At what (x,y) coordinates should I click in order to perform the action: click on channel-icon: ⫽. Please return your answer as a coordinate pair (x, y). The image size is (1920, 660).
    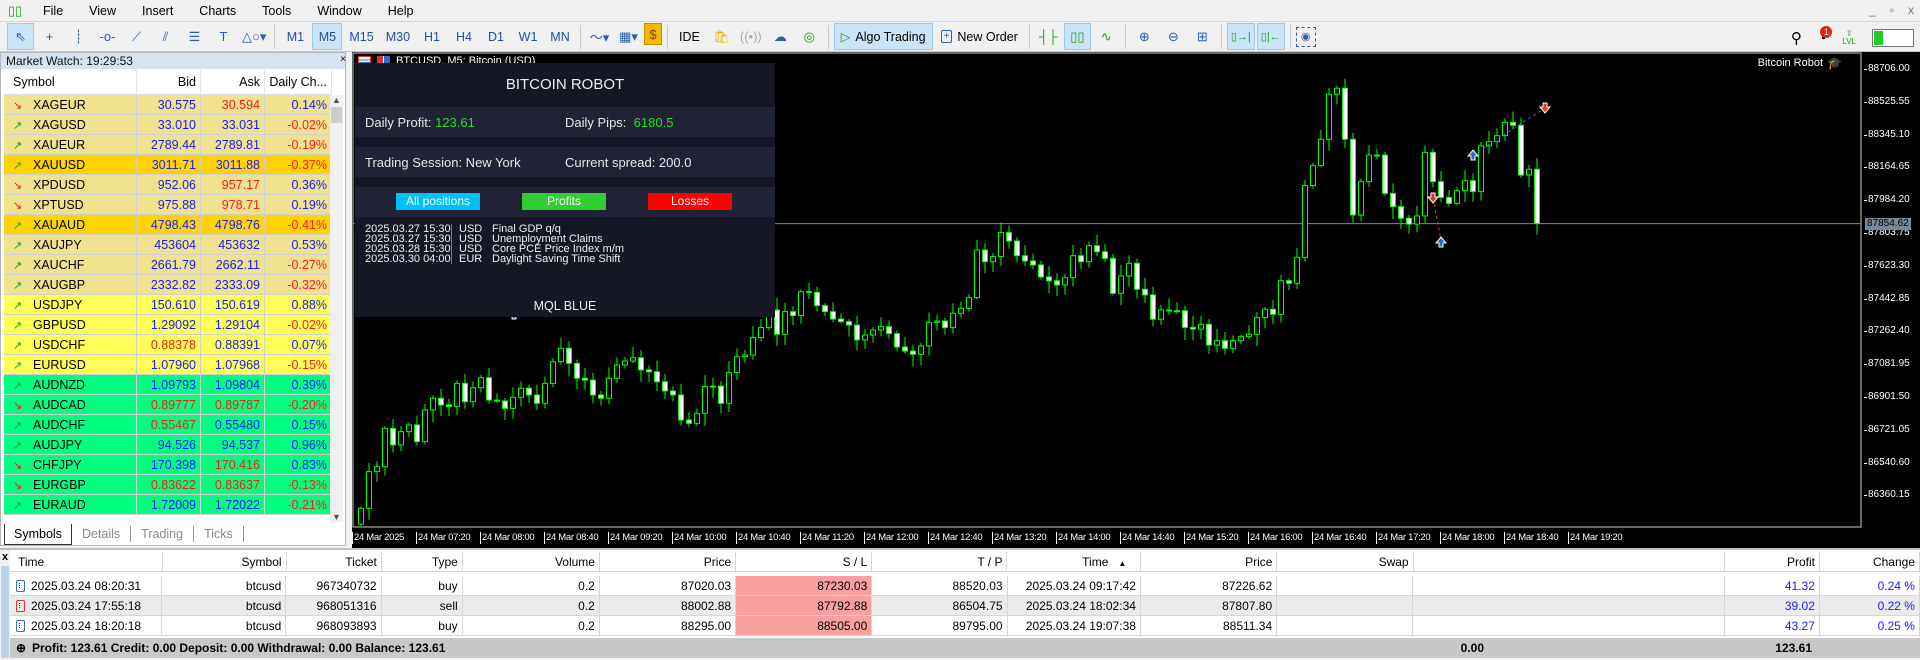
    Looking at the image, I should click on (165, 36).